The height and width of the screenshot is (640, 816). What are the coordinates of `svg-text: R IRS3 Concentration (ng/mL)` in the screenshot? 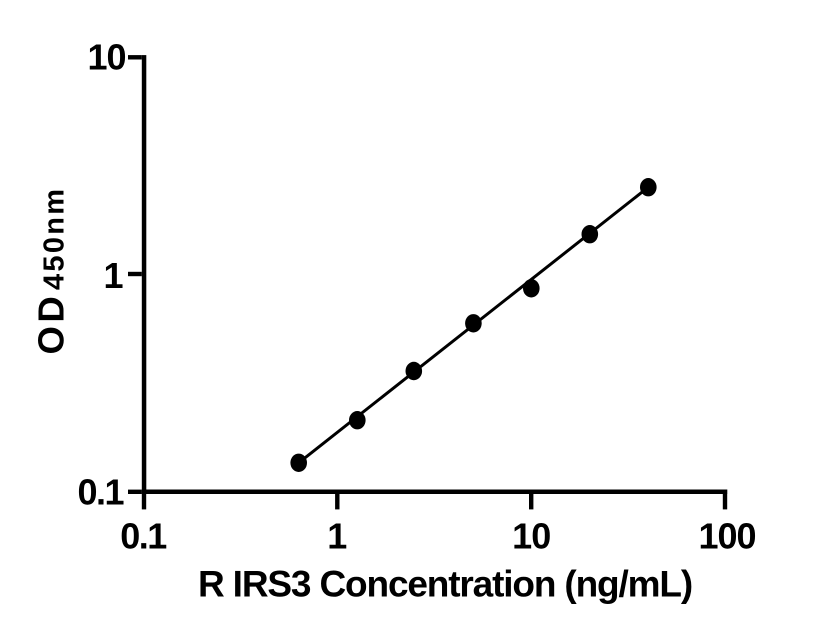 It's located at (445, 584).